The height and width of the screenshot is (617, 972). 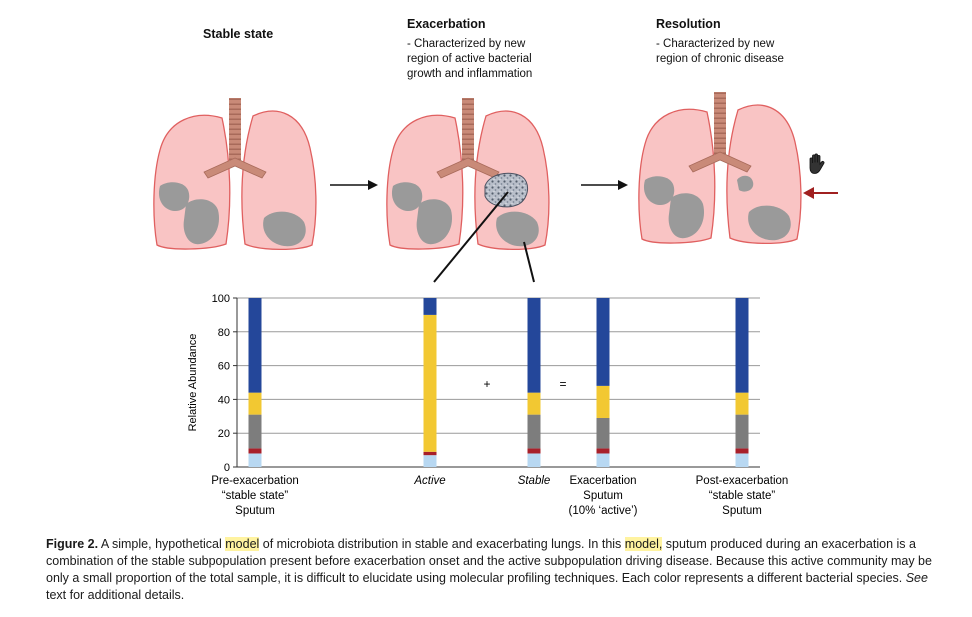 What do you see at coordinates (916, 578) in the screenshot?
I see `caption-see: See` at bounding box center [916, 578].